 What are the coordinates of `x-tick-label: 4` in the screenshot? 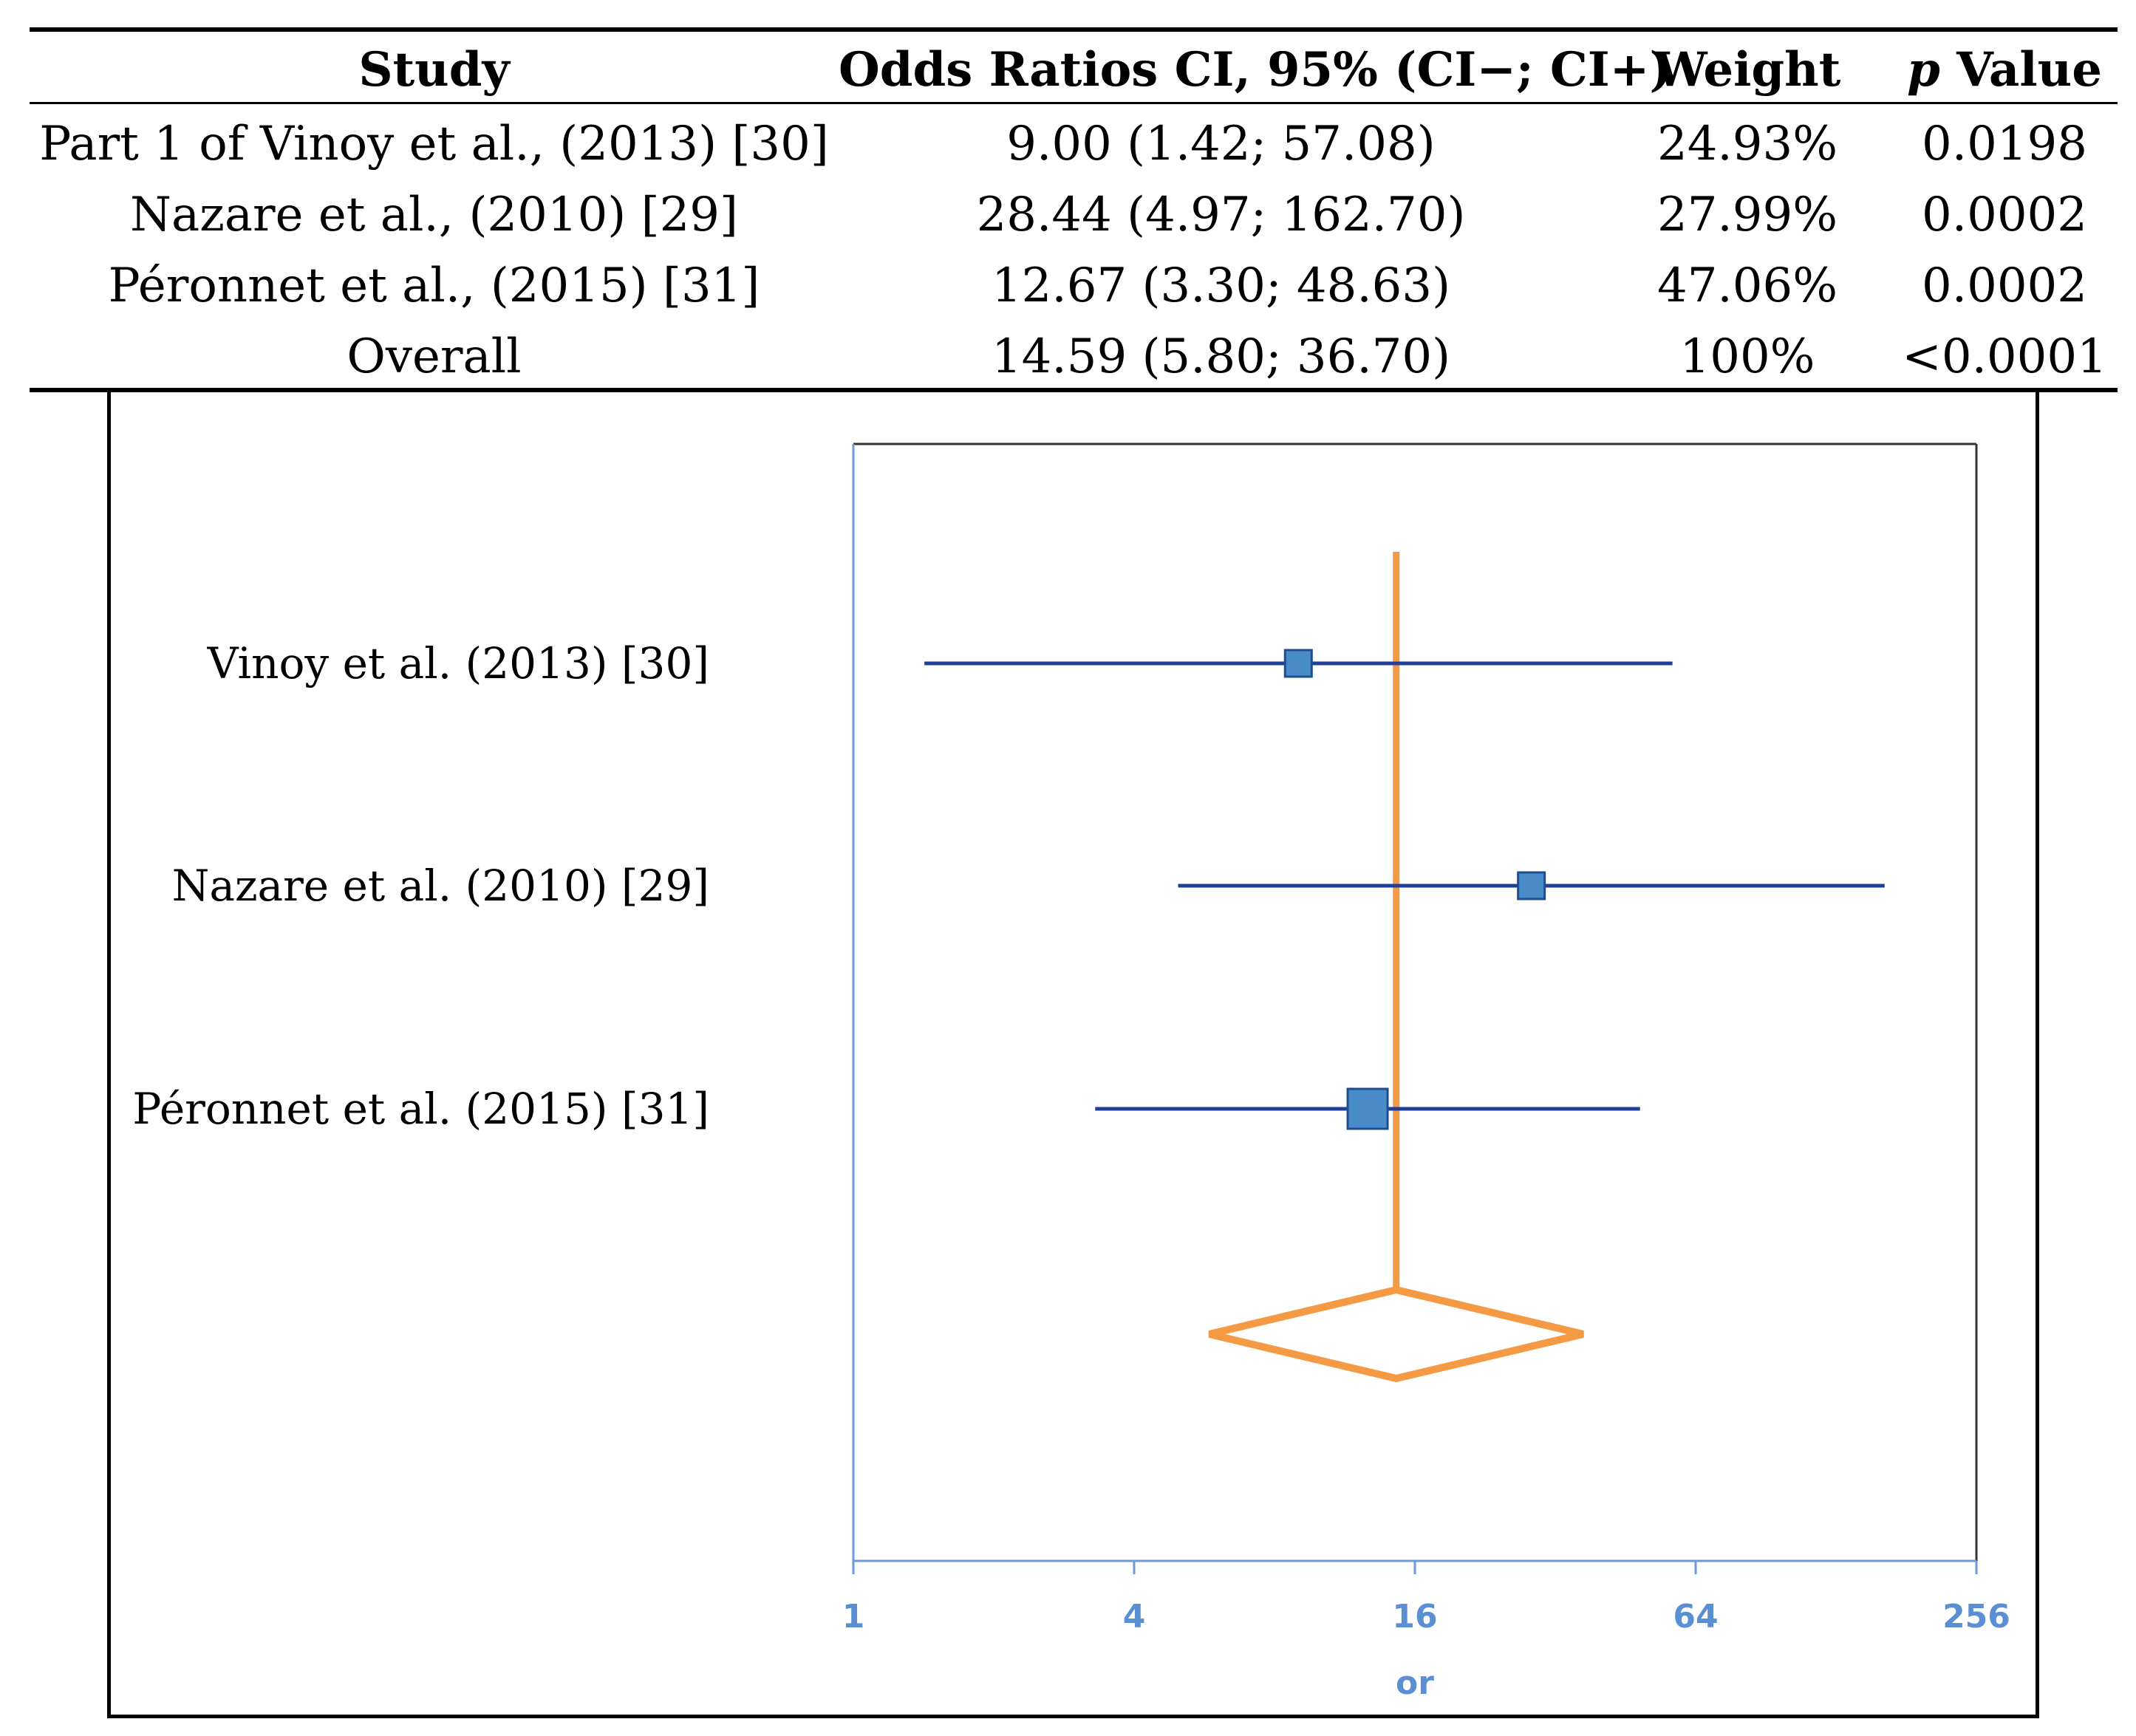 It's located at (1134, 1617).